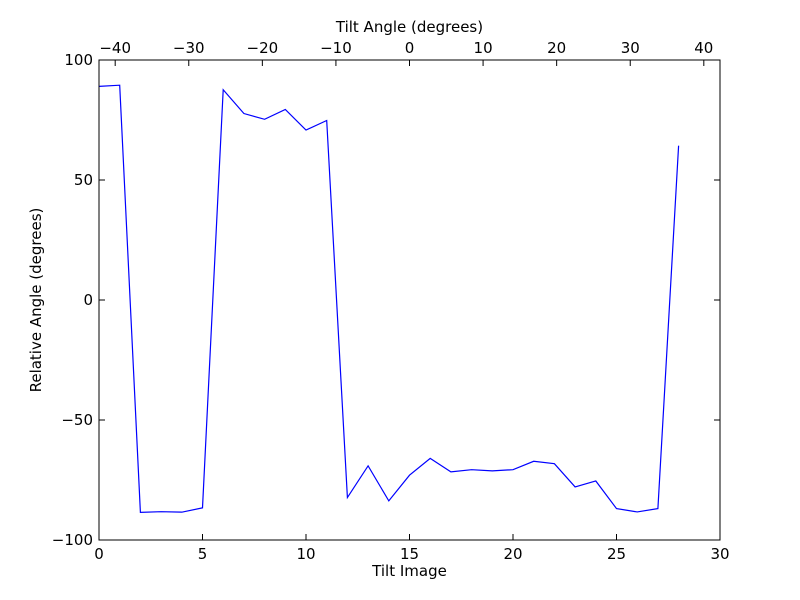  I want to click on x-tick-label: 30, so click(719, 554).